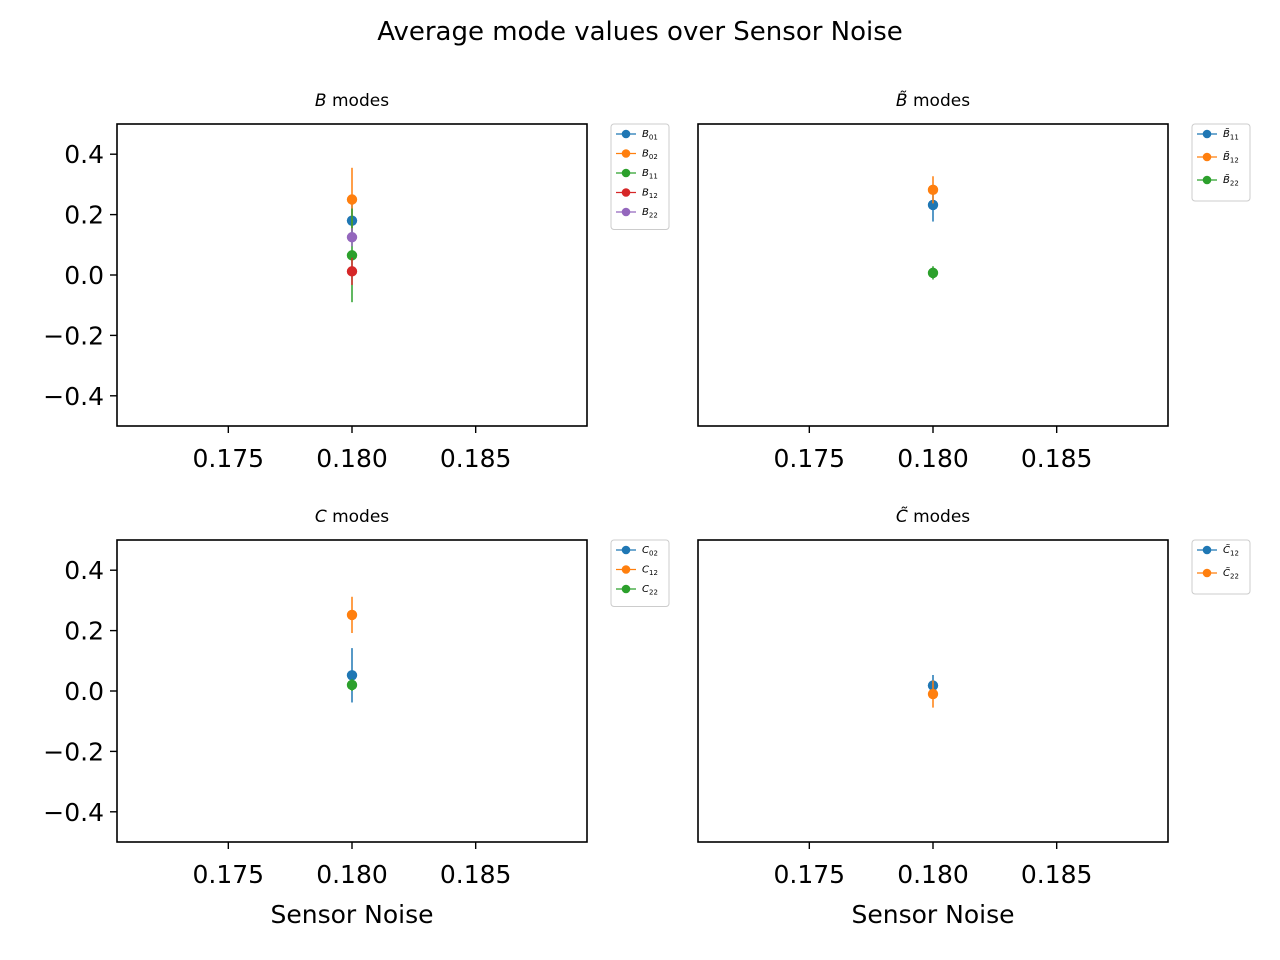 The image size is (1280, 960). Describe the element at coordinates (650, 551) in the screenshot. I see `legend-label: C02` at that location.